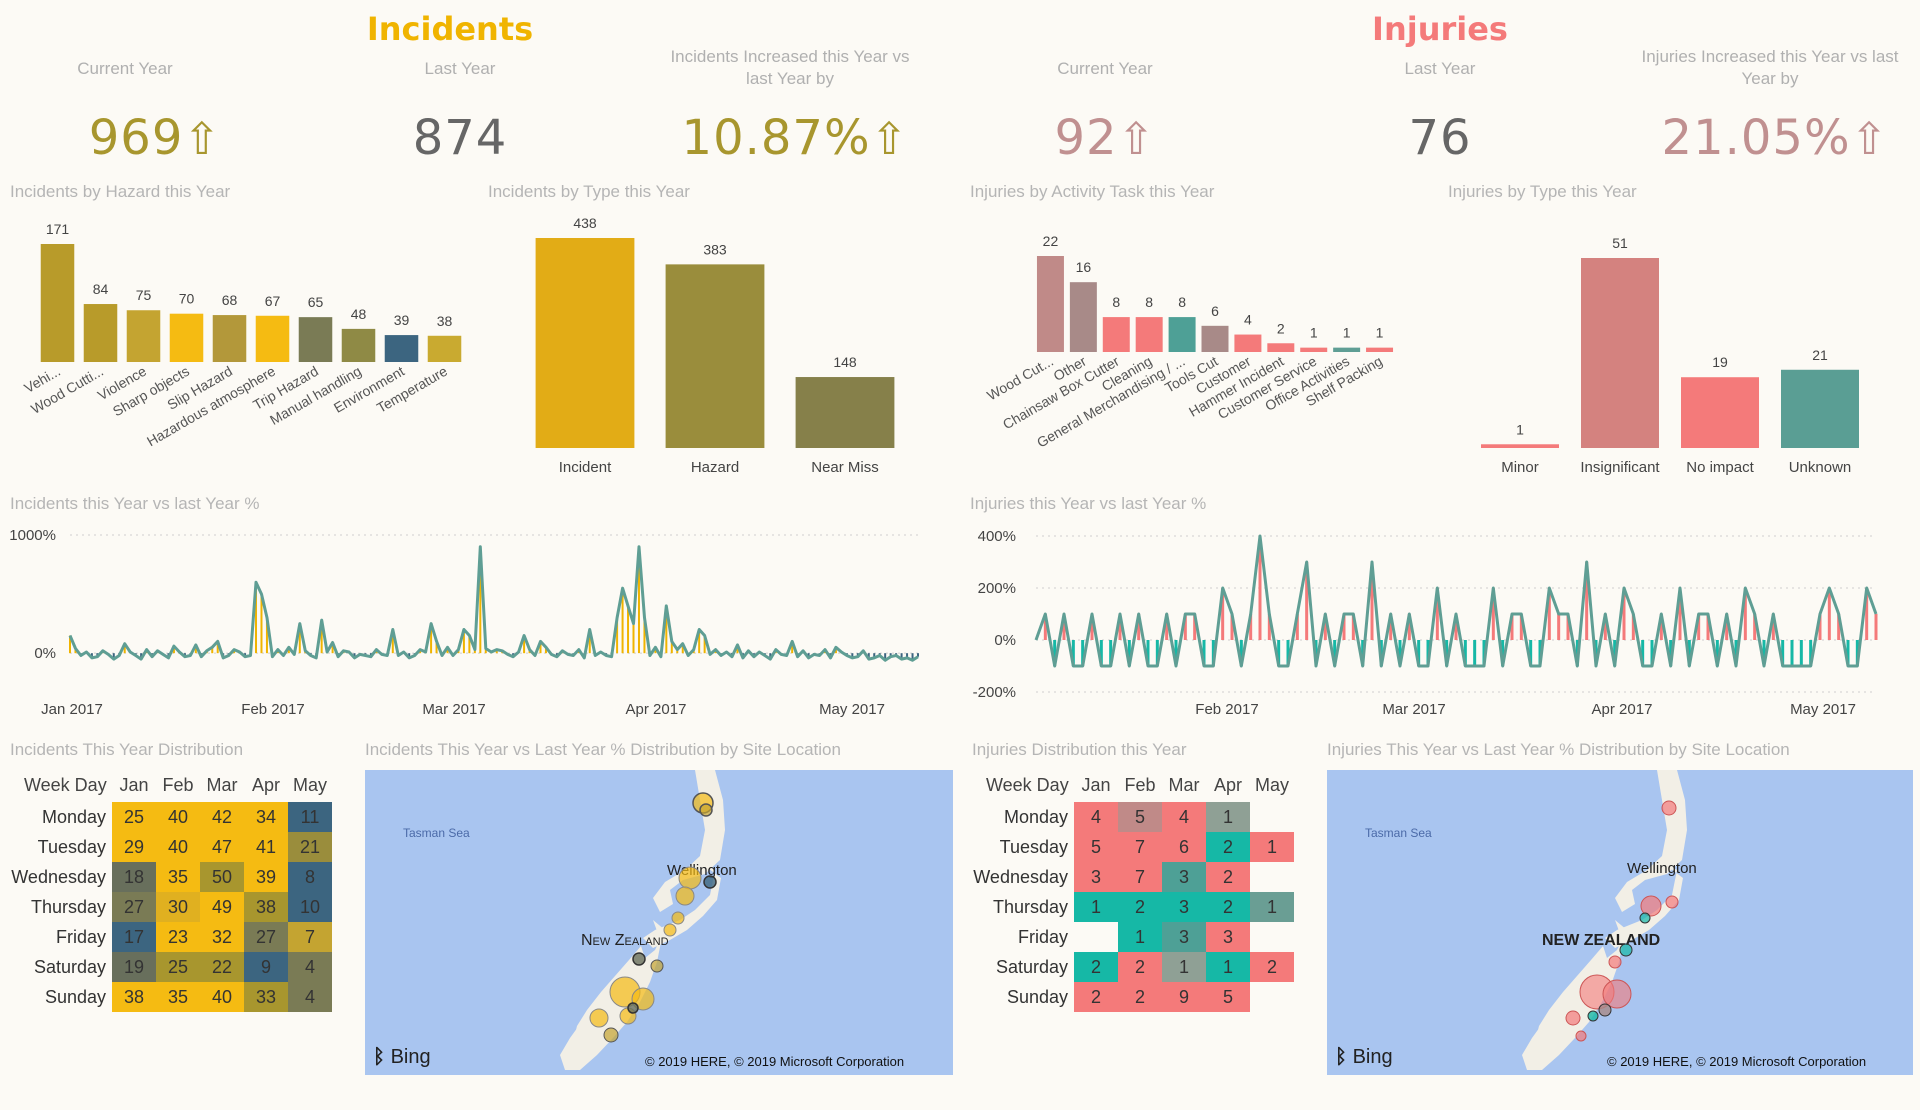 This screenshot has height=1110, width=1920. I want to click on injuries-title: Injuries, so click(1440, 29).